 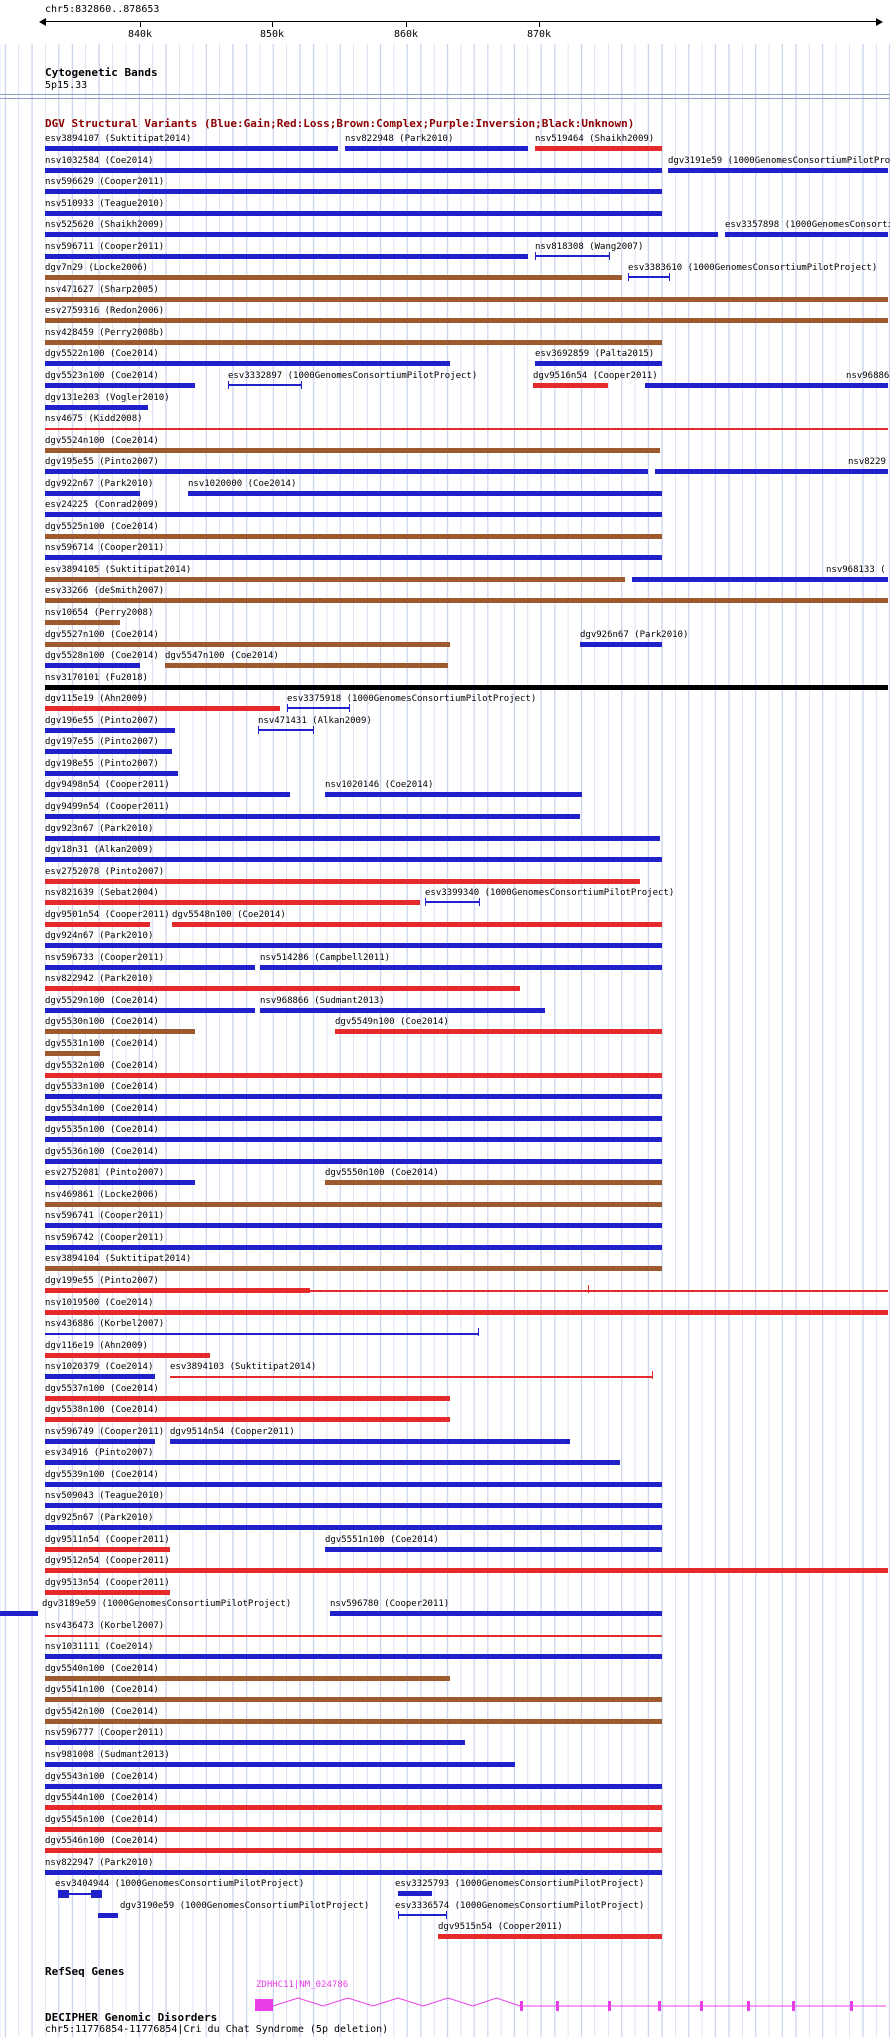 What do you see at coordinates (102, 1798) in the screenshot?
I see `variant-label: dgv5544n100 (Coe2014)` at bounding box center [102, 1798].